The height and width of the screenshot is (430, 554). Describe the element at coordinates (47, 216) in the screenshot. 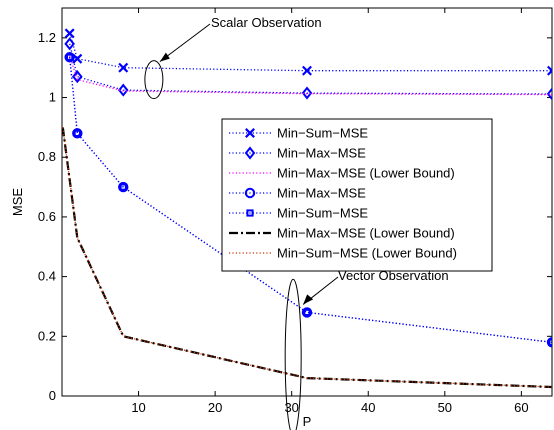

I see `y-tick-label: 0.6` at that location.